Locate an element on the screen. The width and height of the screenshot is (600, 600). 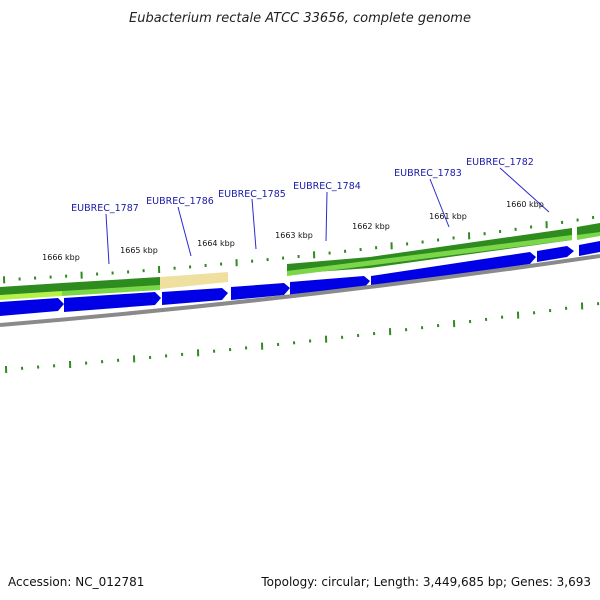
reverse-strand-track is located at coordinates (300, 261).